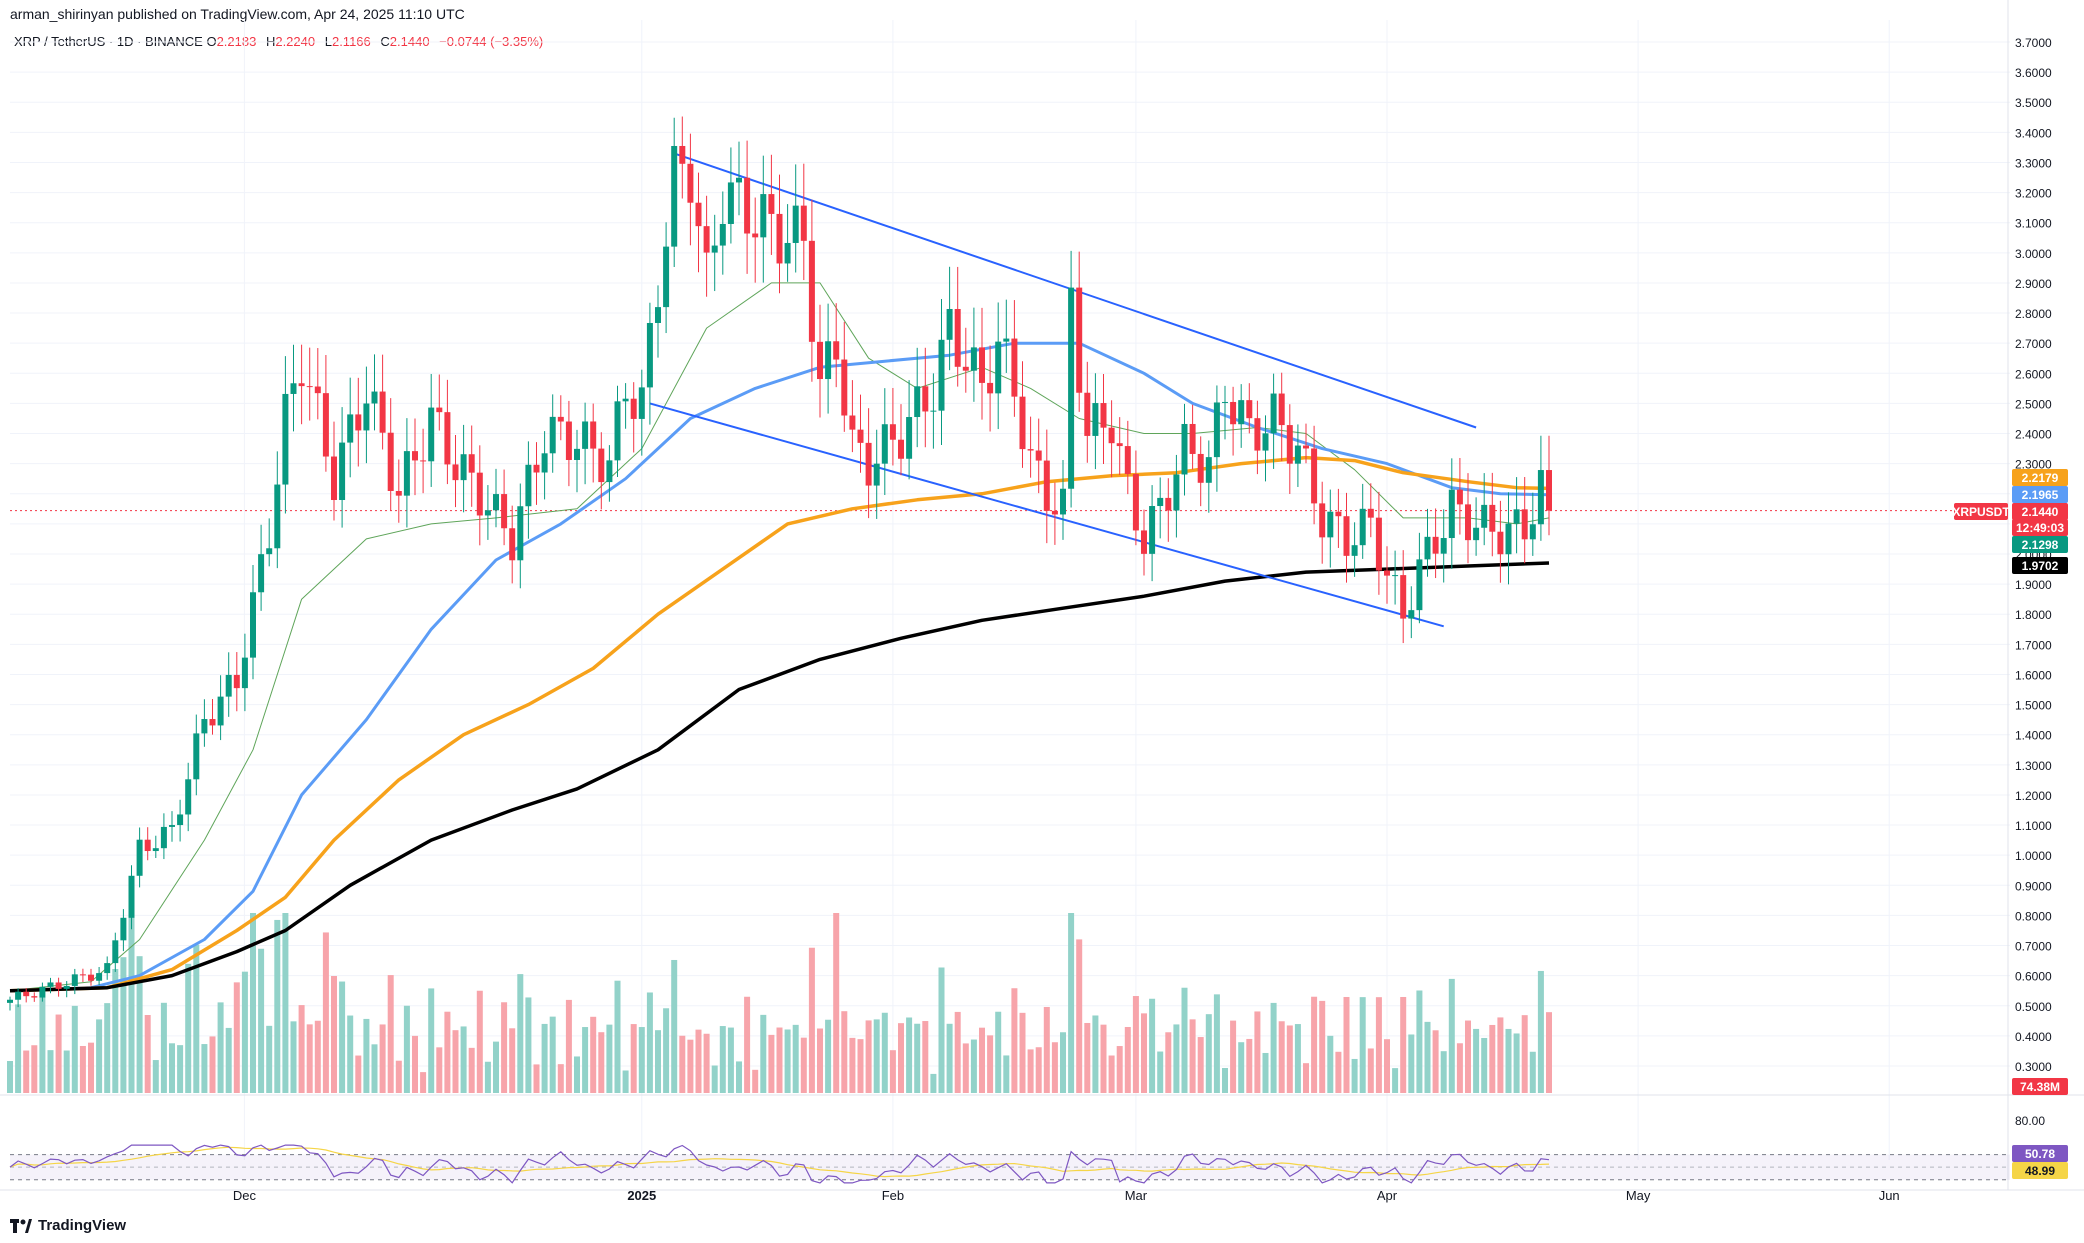 This screenshot has width=2084, height=1243. What do you see at coordinates (2033, 766) in the screenshot?
I see `price-tick-label: 1.3000` at bounding box center [2033, 766].